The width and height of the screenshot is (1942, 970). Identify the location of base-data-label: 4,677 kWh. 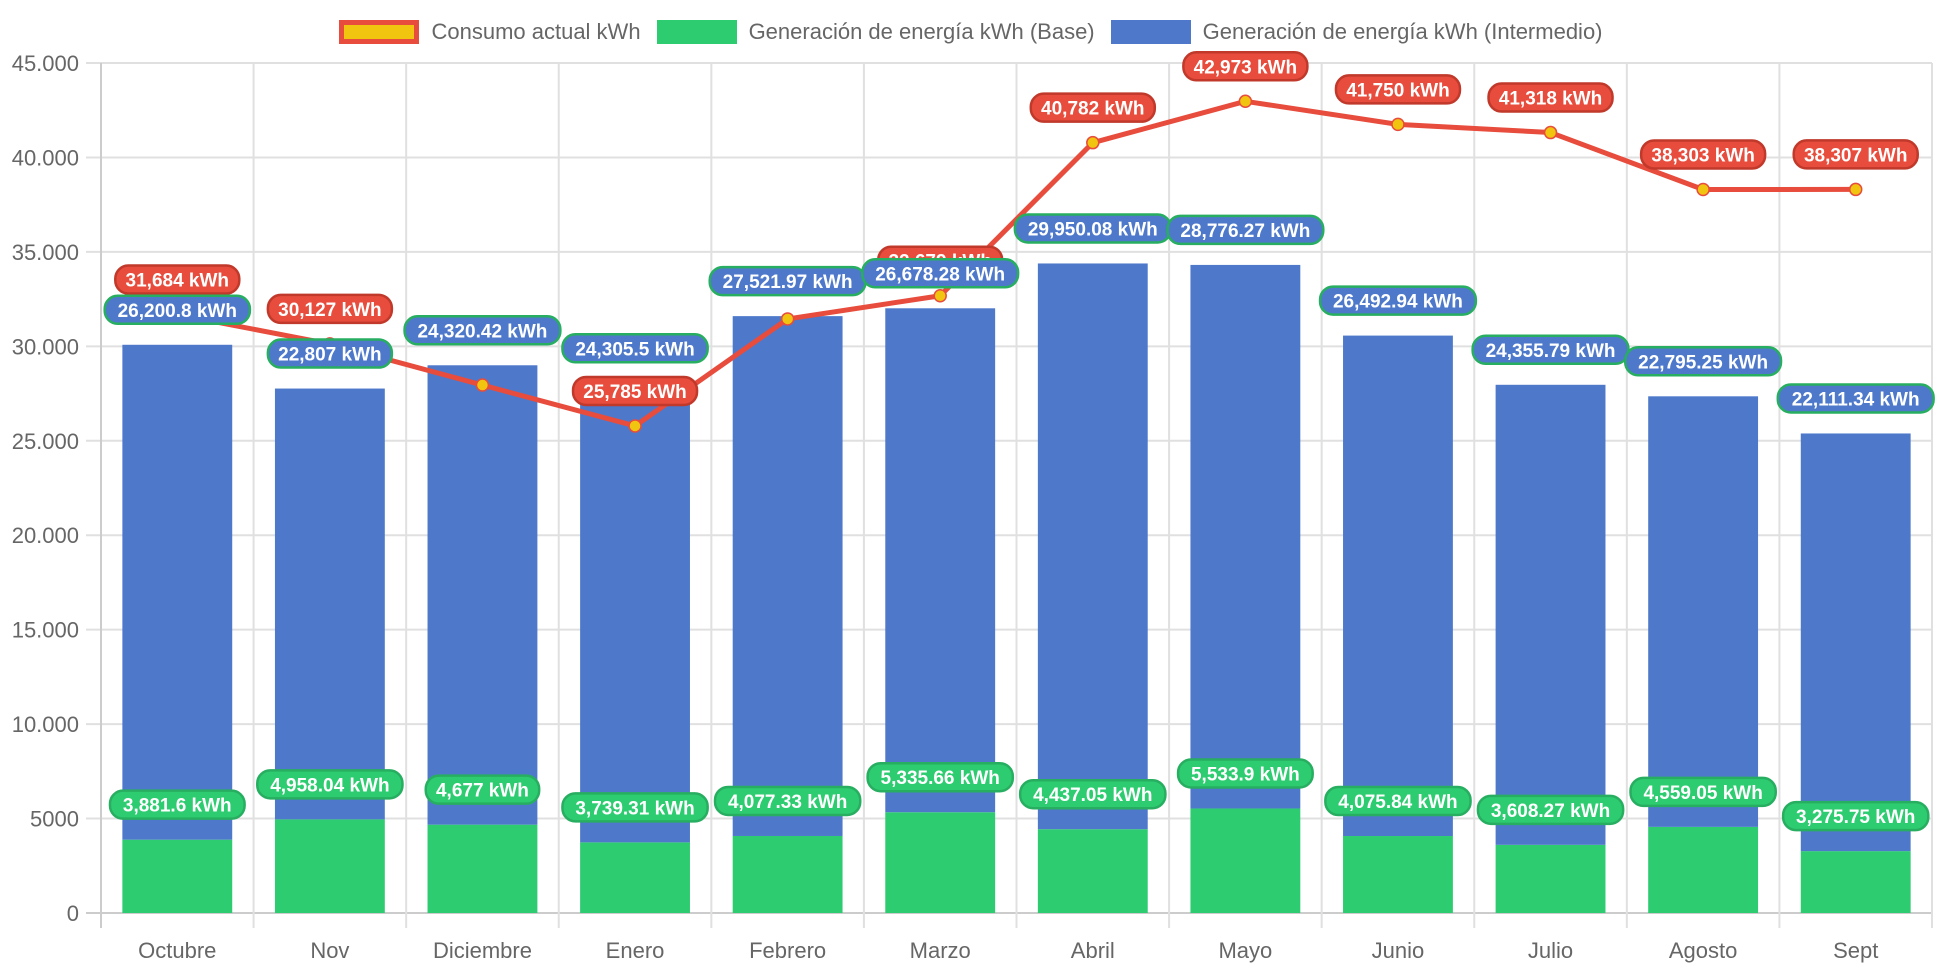
(482, 789).